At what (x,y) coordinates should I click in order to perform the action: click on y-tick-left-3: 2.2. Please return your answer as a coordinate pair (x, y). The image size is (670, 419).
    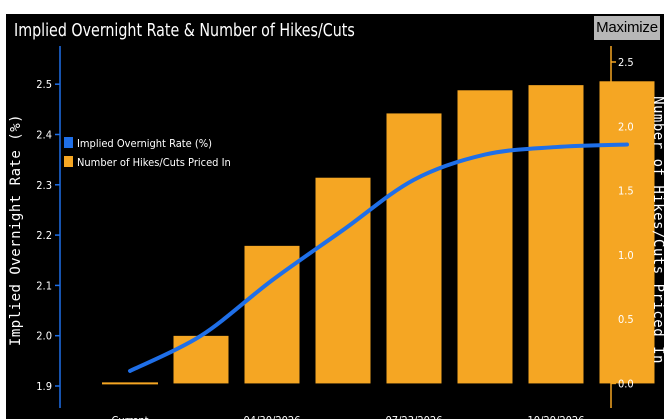
    Looking at the image, I should click on (44, 235).